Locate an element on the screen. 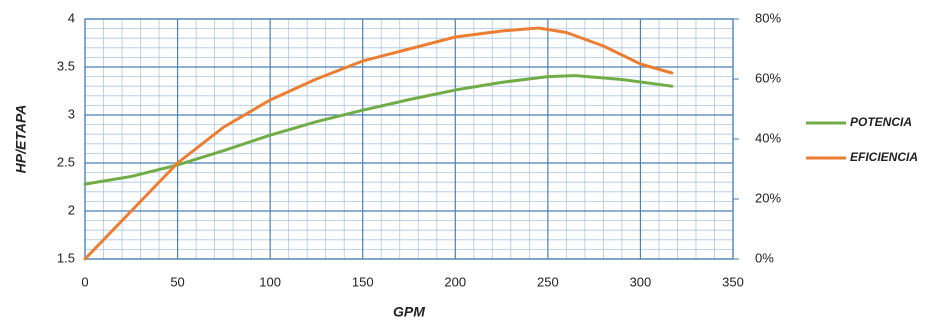 Image resolution: width=944 pixels, height=329 pixels. y2-tick-label: 0% is located at coordinates (764, 257).